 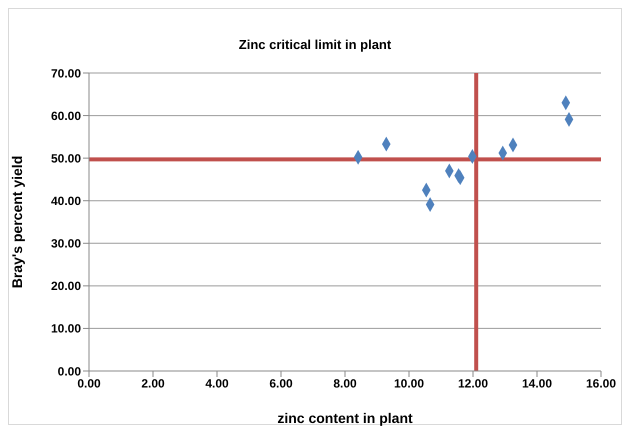 What do you see at coordinates (66, 243) in the screenshot?
I see `y-tick-label: 30.00` at bounding box center [66, 243].